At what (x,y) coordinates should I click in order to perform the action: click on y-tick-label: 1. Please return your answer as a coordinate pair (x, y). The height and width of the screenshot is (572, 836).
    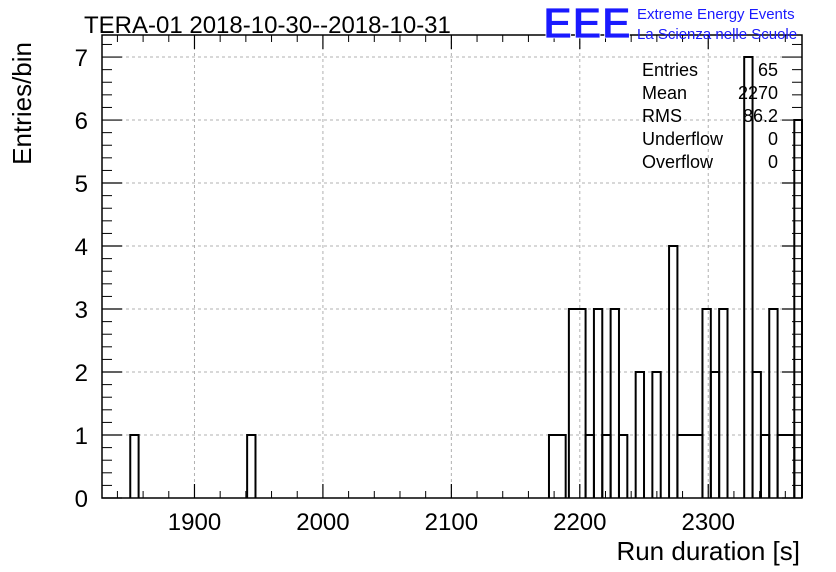
    Looking at the image, I should click on (81, 436).